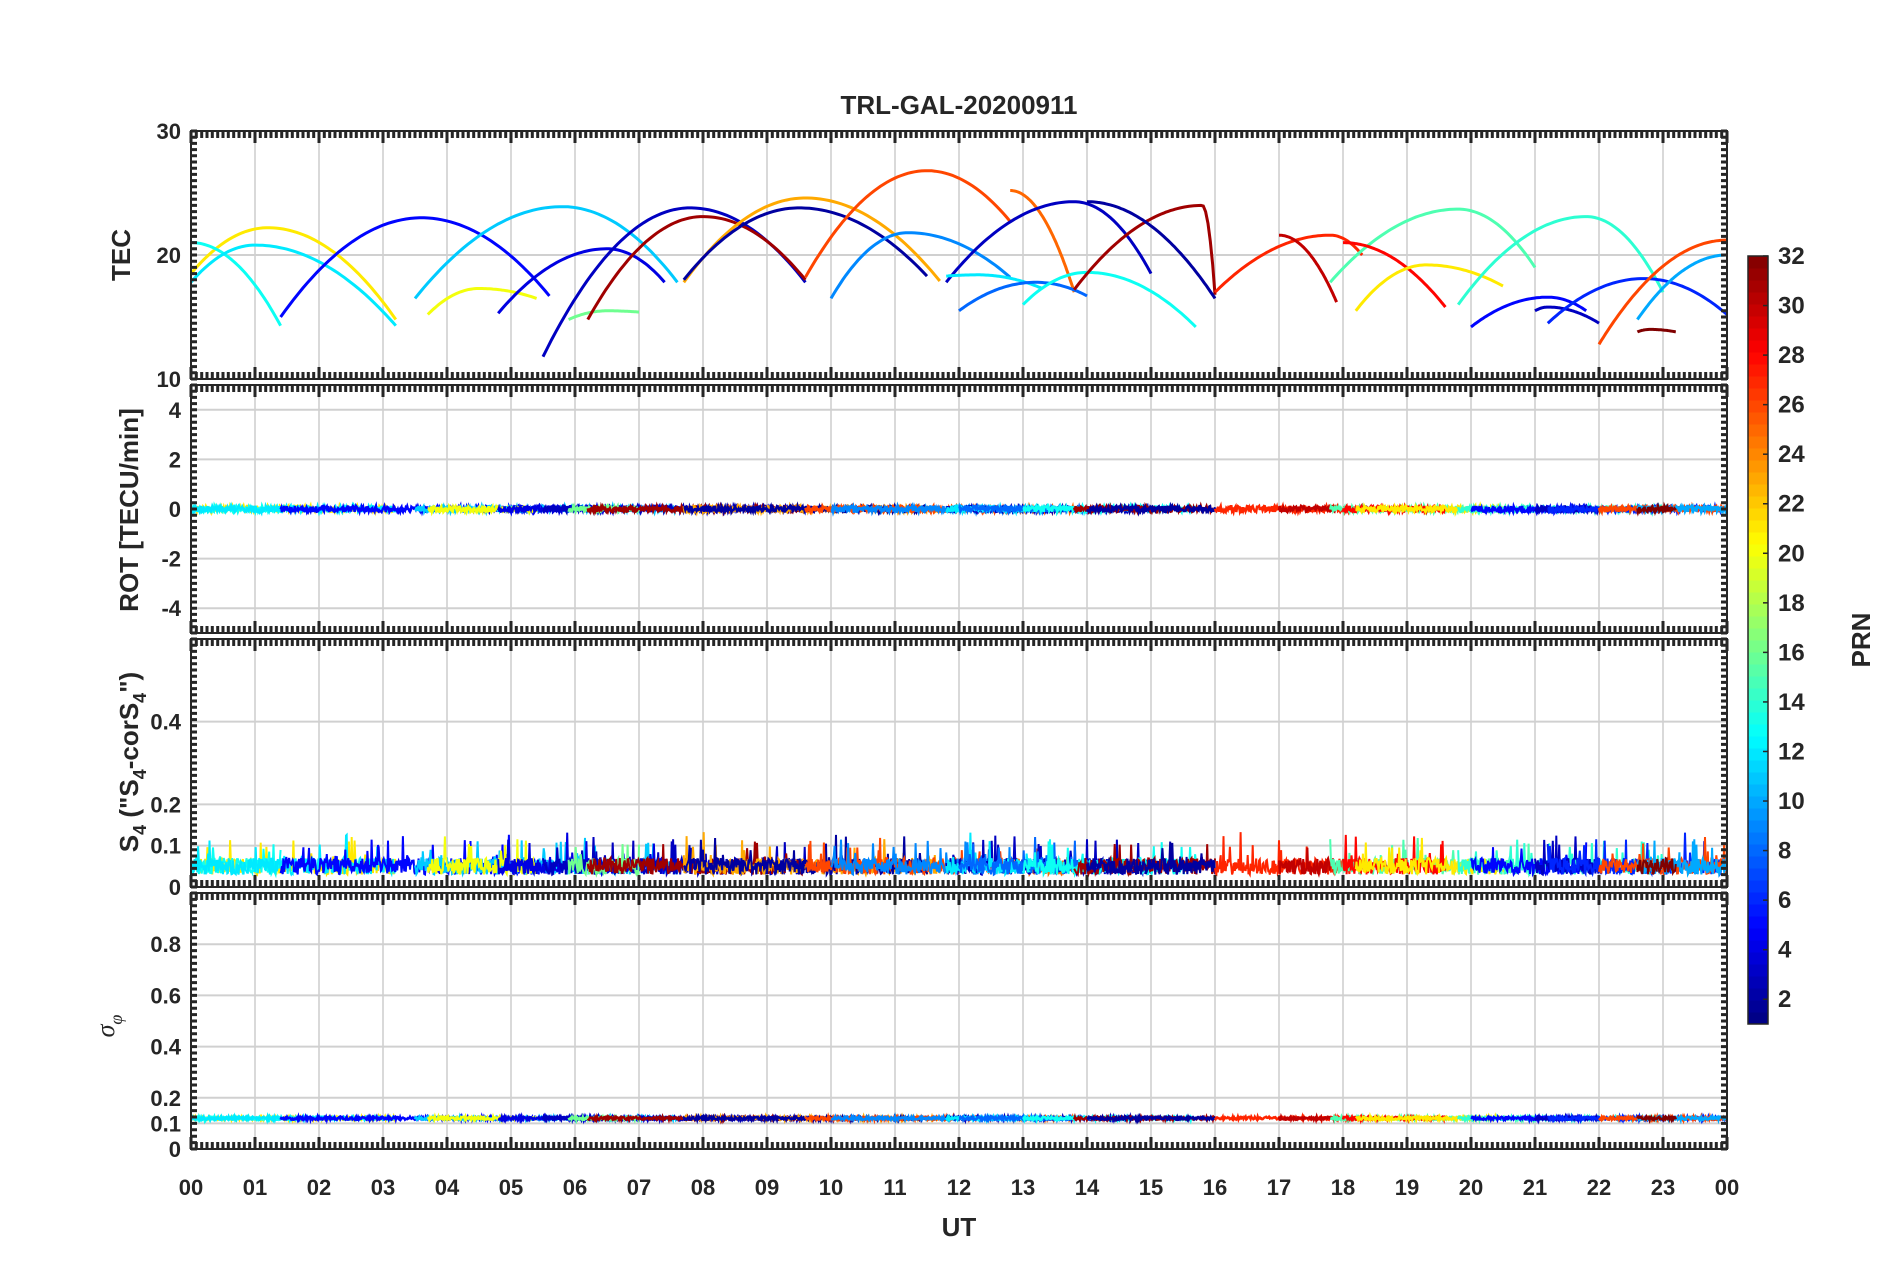 The height and width of the screenshot is (1272, 1902). Describe the element at coordinates (1343, 1187) in the screenshot. I see `x-tick-label: 18` at that location.